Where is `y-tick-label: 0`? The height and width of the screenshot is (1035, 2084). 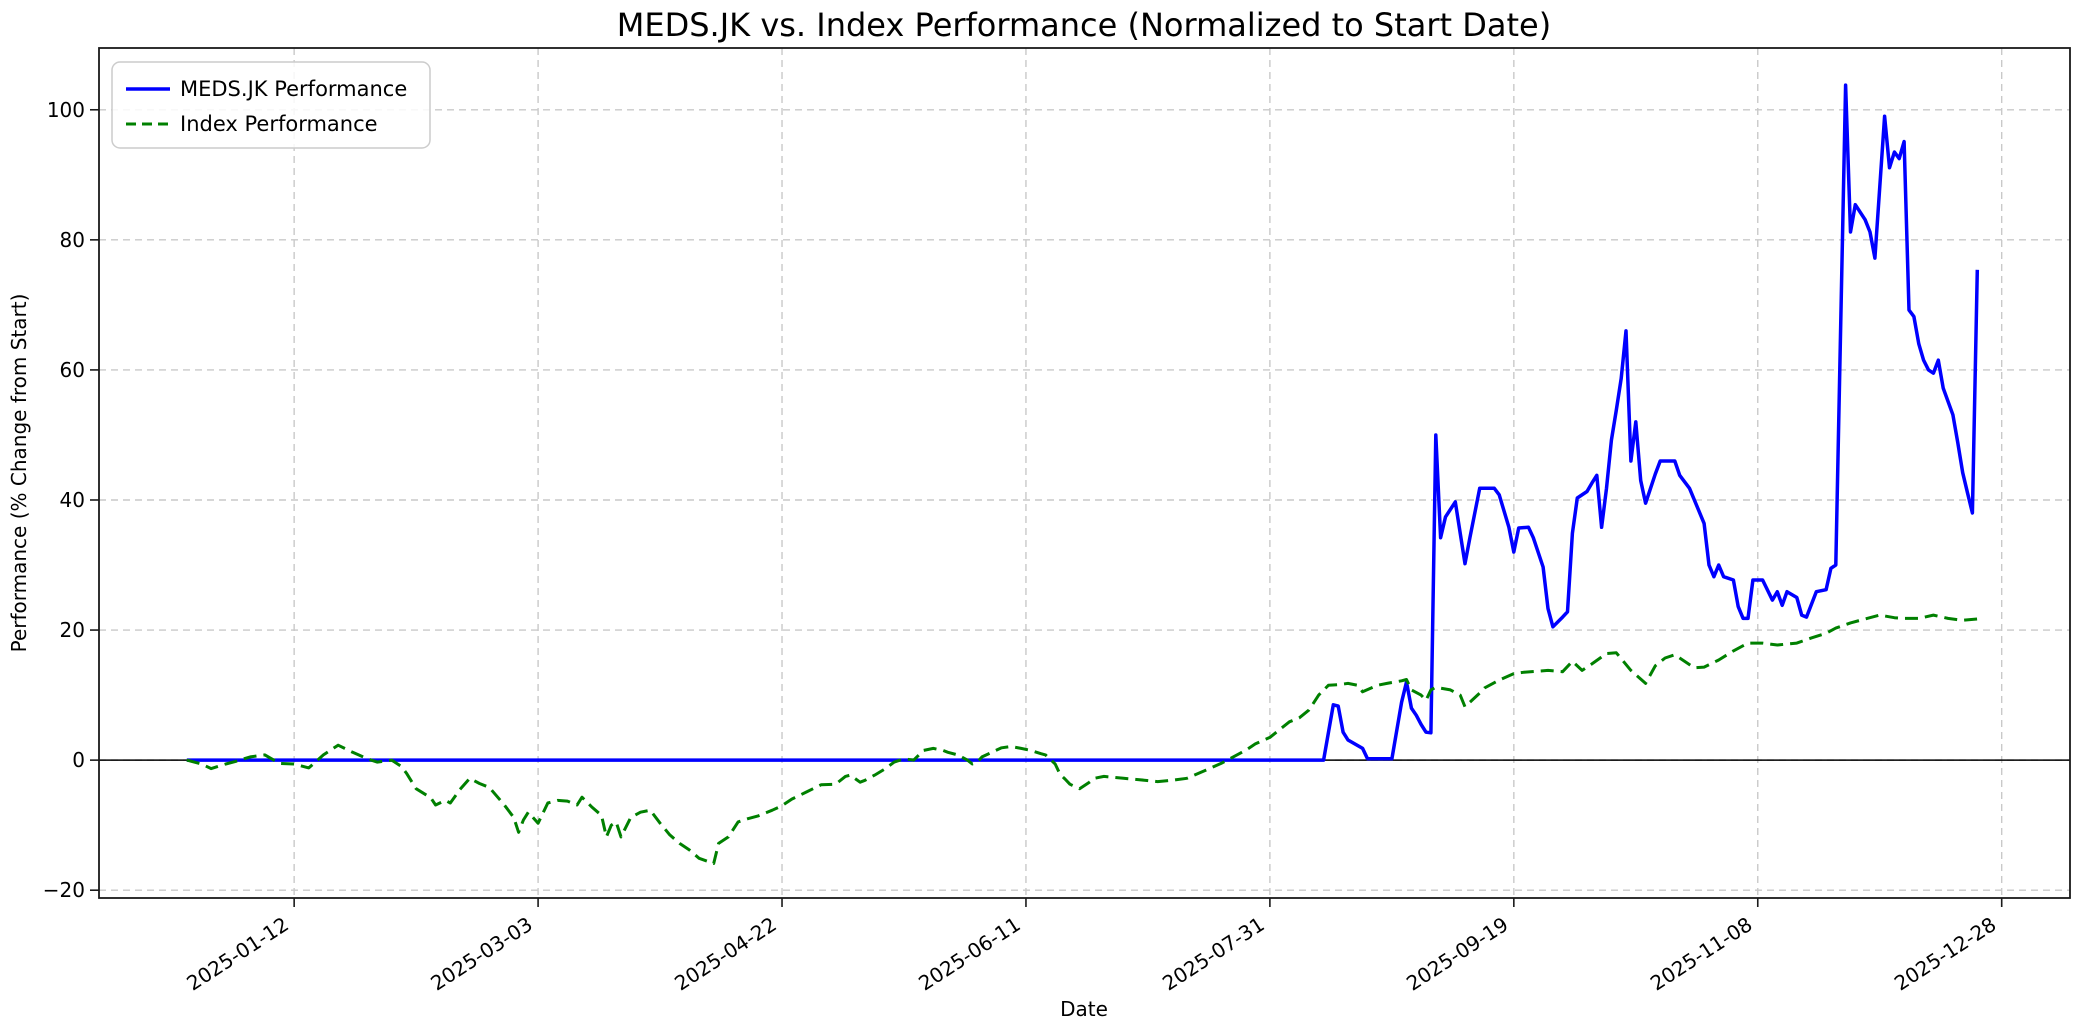 y-tick-label: 0 is located at coordinates (78, 760).